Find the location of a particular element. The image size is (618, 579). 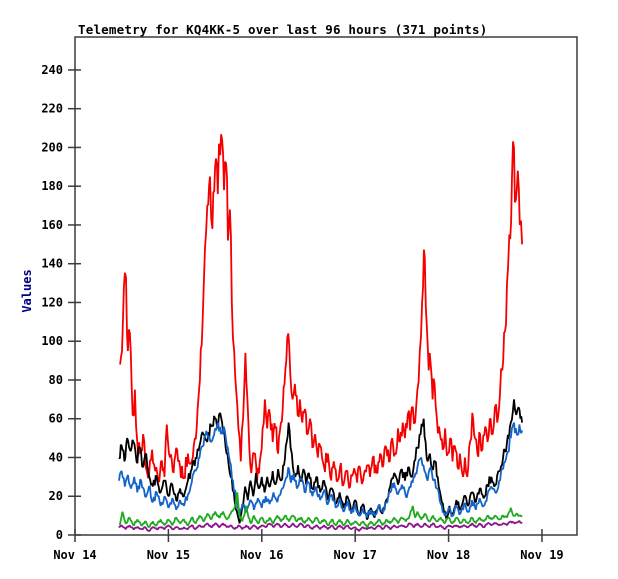

x-tick-label: Nov 14 is located at coordinates (74, 555).